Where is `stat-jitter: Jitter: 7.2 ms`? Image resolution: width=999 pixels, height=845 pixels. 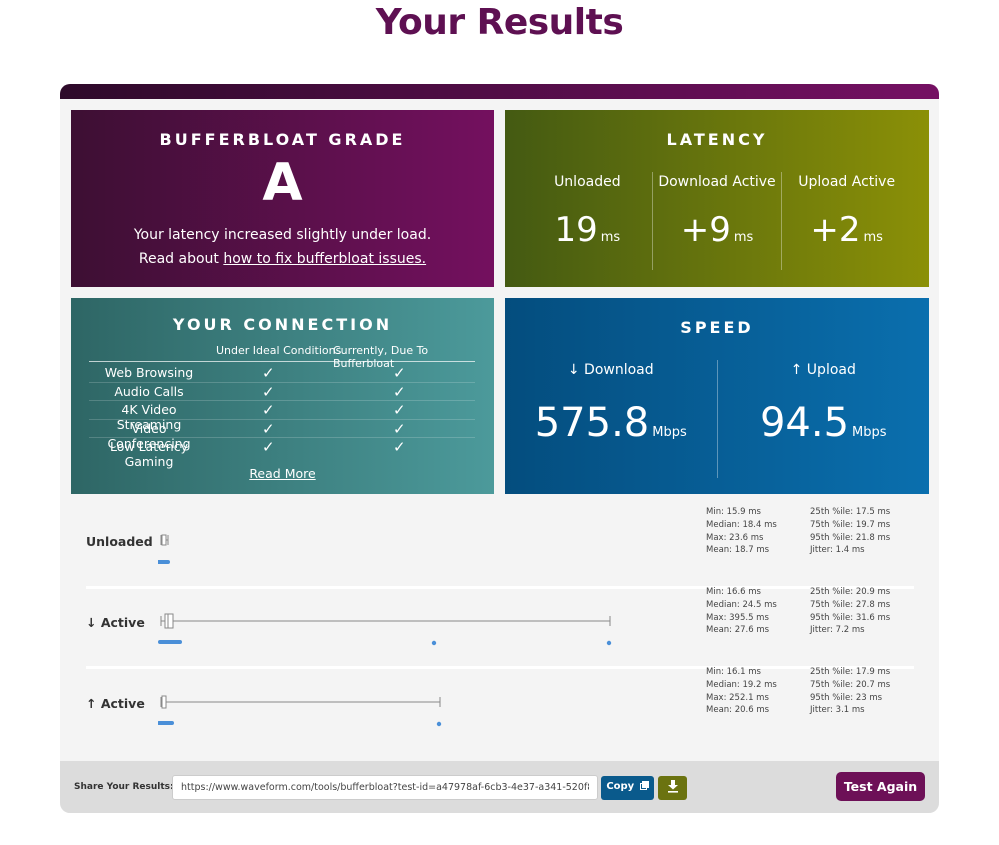
stat-jitter: Jitter: 7.2 ms is located at coordinates (837, 630).